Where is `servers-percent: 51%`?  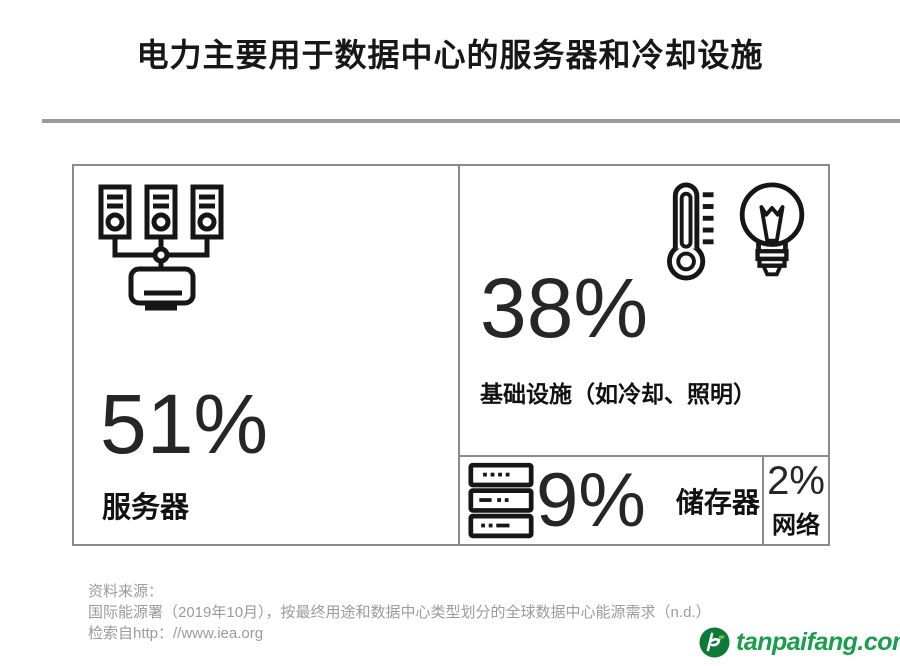
servers-percent: 51% is located at coordinates (184, 424).